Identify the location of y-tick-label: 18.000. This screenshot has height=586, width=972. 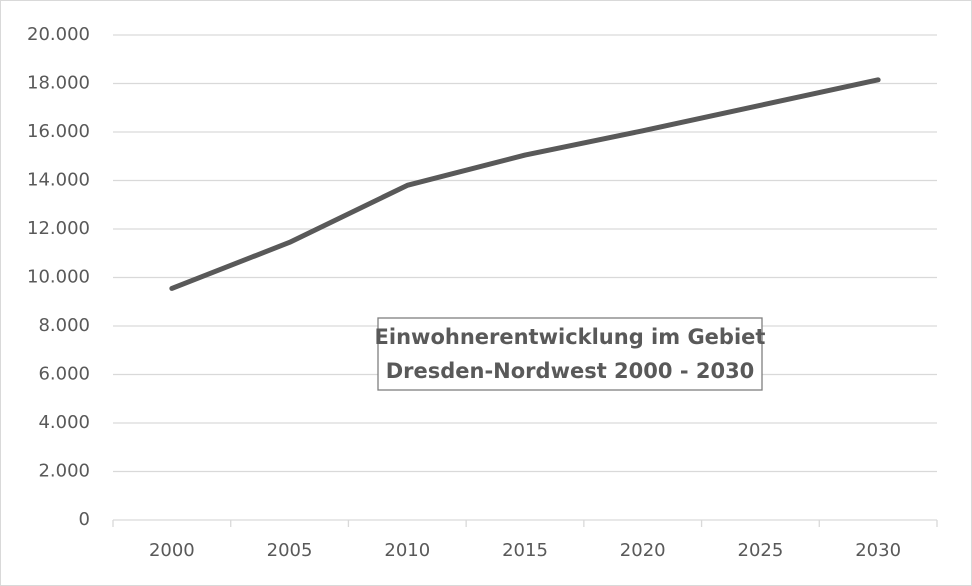
(58, 83).